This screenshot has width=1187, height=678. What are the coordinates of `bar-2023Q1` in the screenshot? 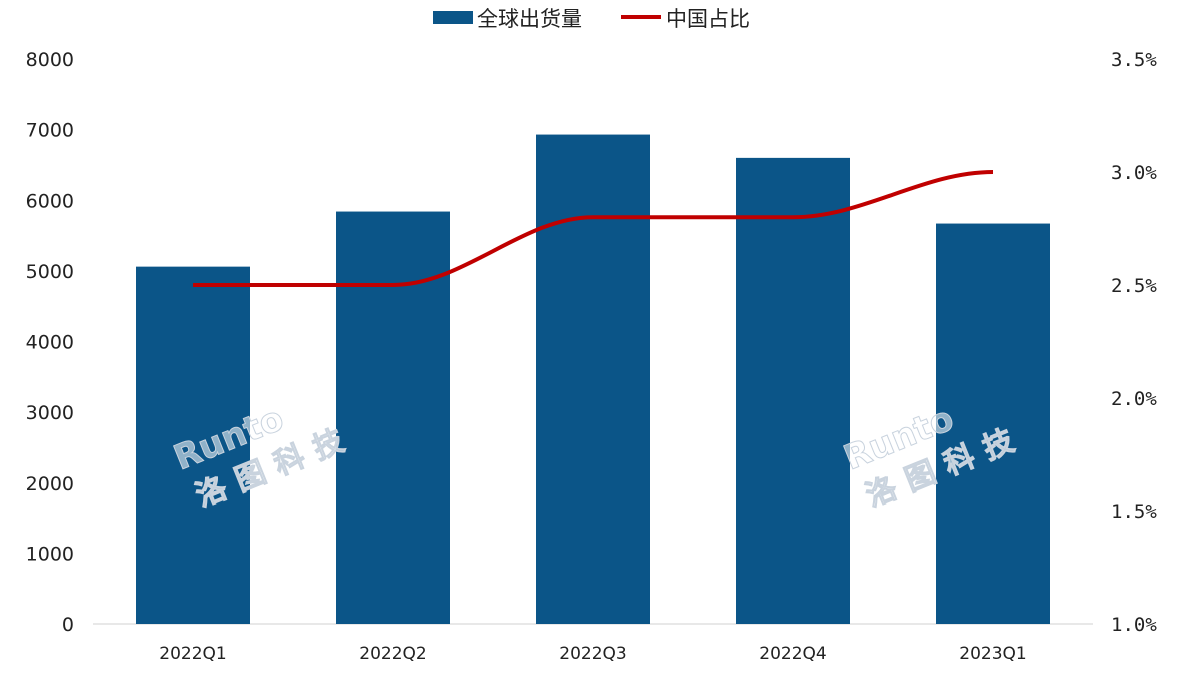 It's located at (993, 423).